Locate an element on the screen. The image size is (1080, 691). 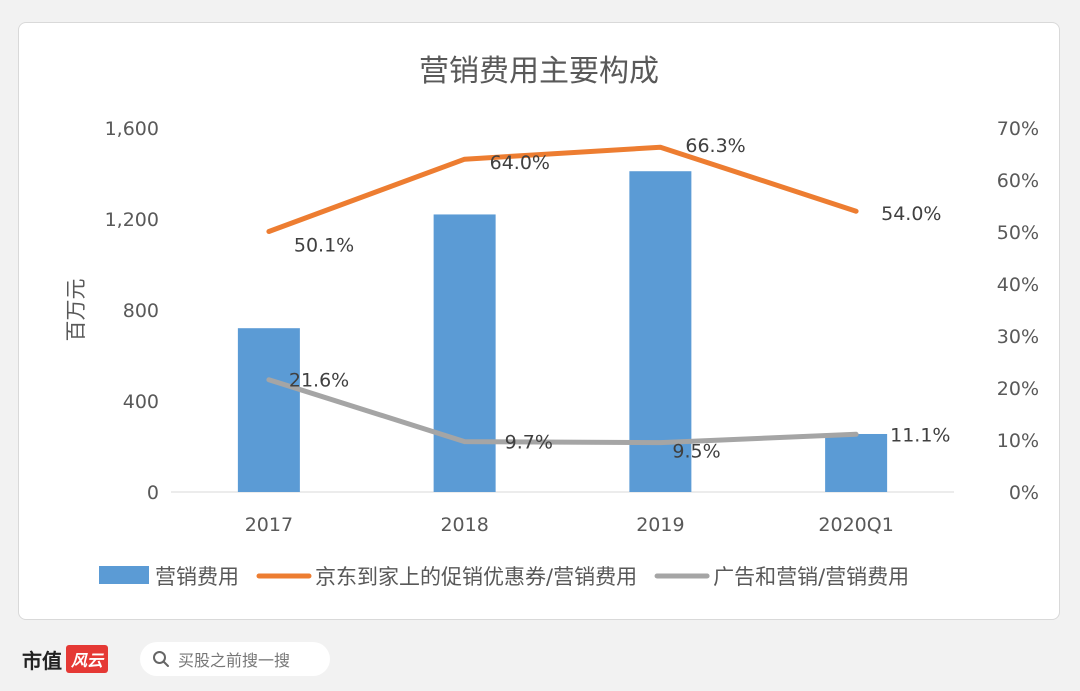
data-label: 9.7% is located at coordinates (529, 443).